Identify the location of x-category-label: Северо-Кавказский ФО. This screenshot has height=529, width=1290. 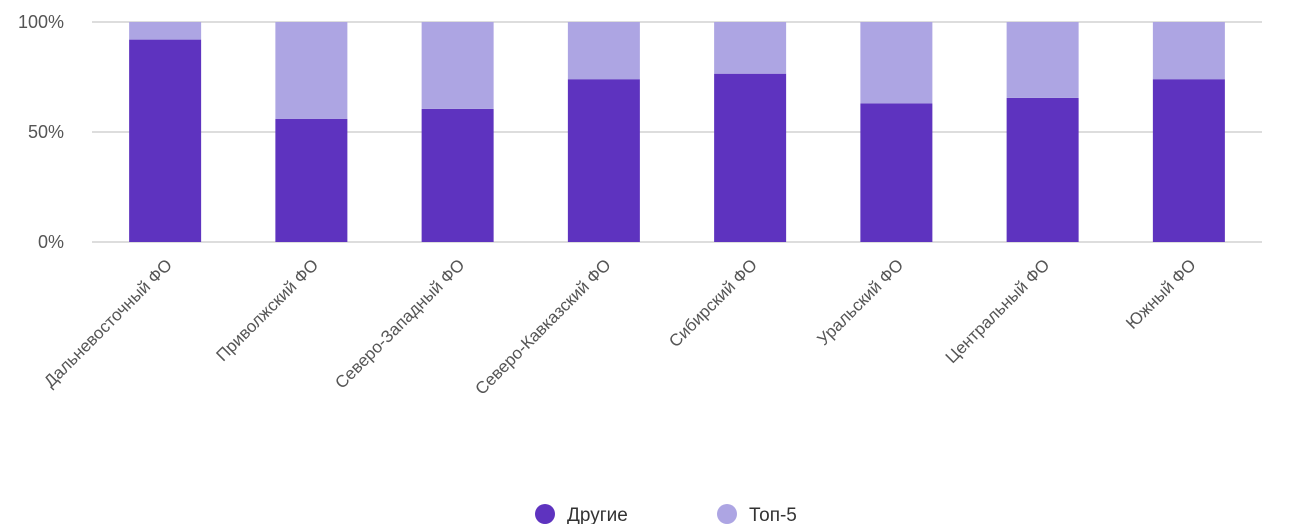
(543, 326).